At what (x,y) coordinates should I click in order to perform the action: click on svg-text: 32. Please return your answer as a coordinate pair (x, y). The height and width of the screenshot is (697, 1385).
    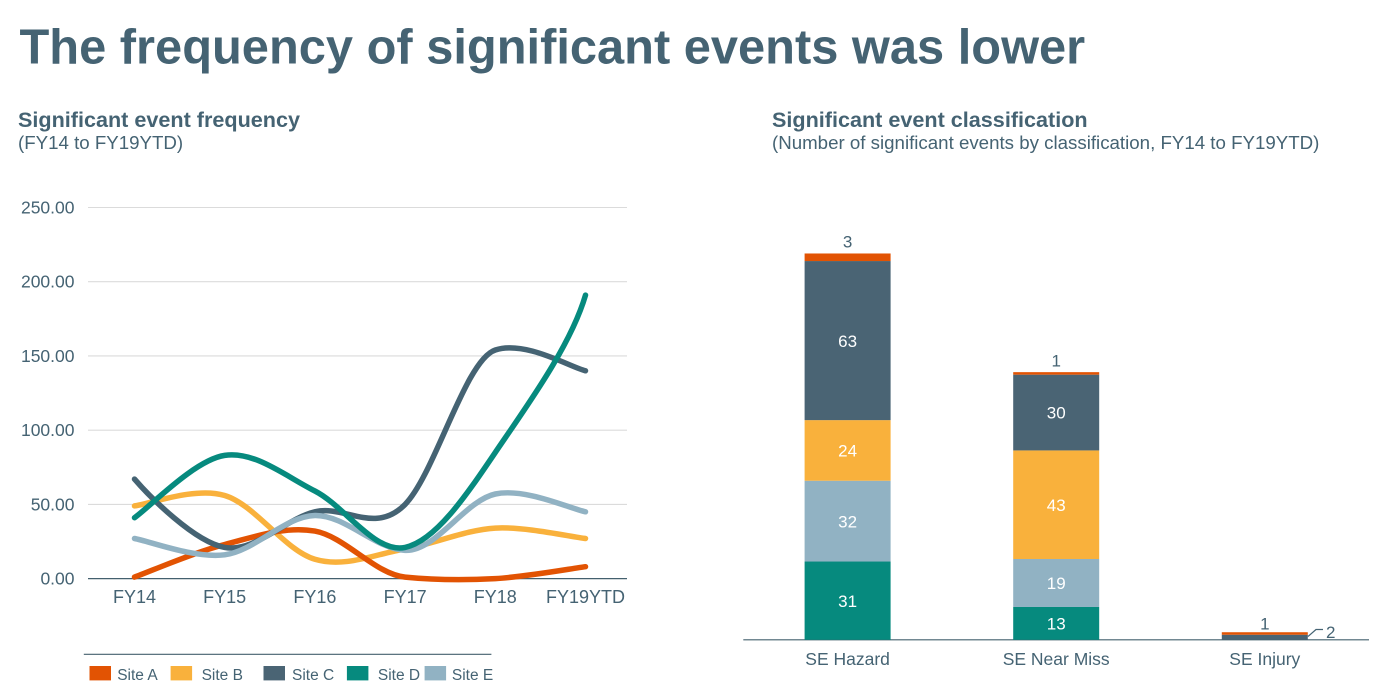
    Looking at the image, I should click on (847, 521).